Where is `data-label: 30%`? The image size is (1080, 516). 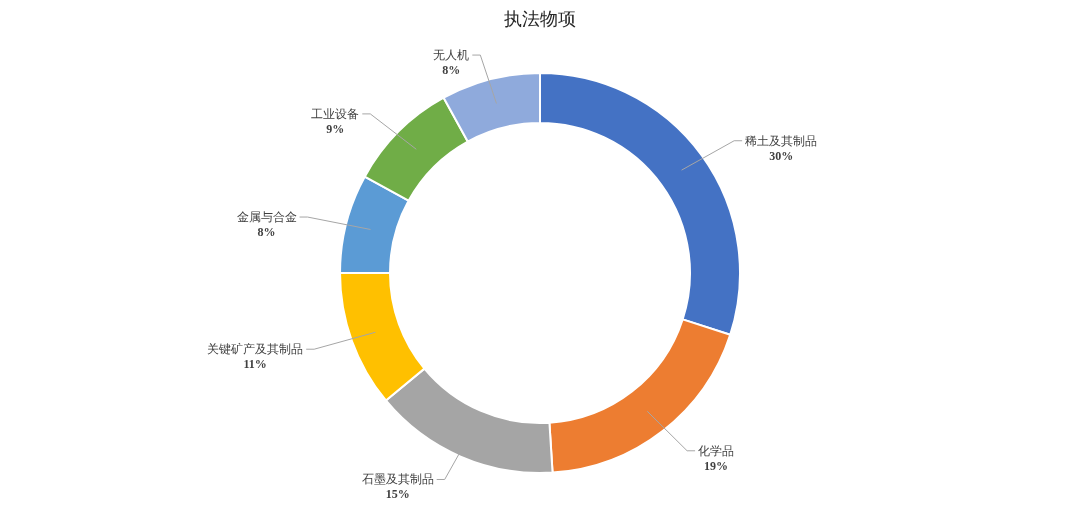 data-label: 30% is located at coordinates (781, 155).